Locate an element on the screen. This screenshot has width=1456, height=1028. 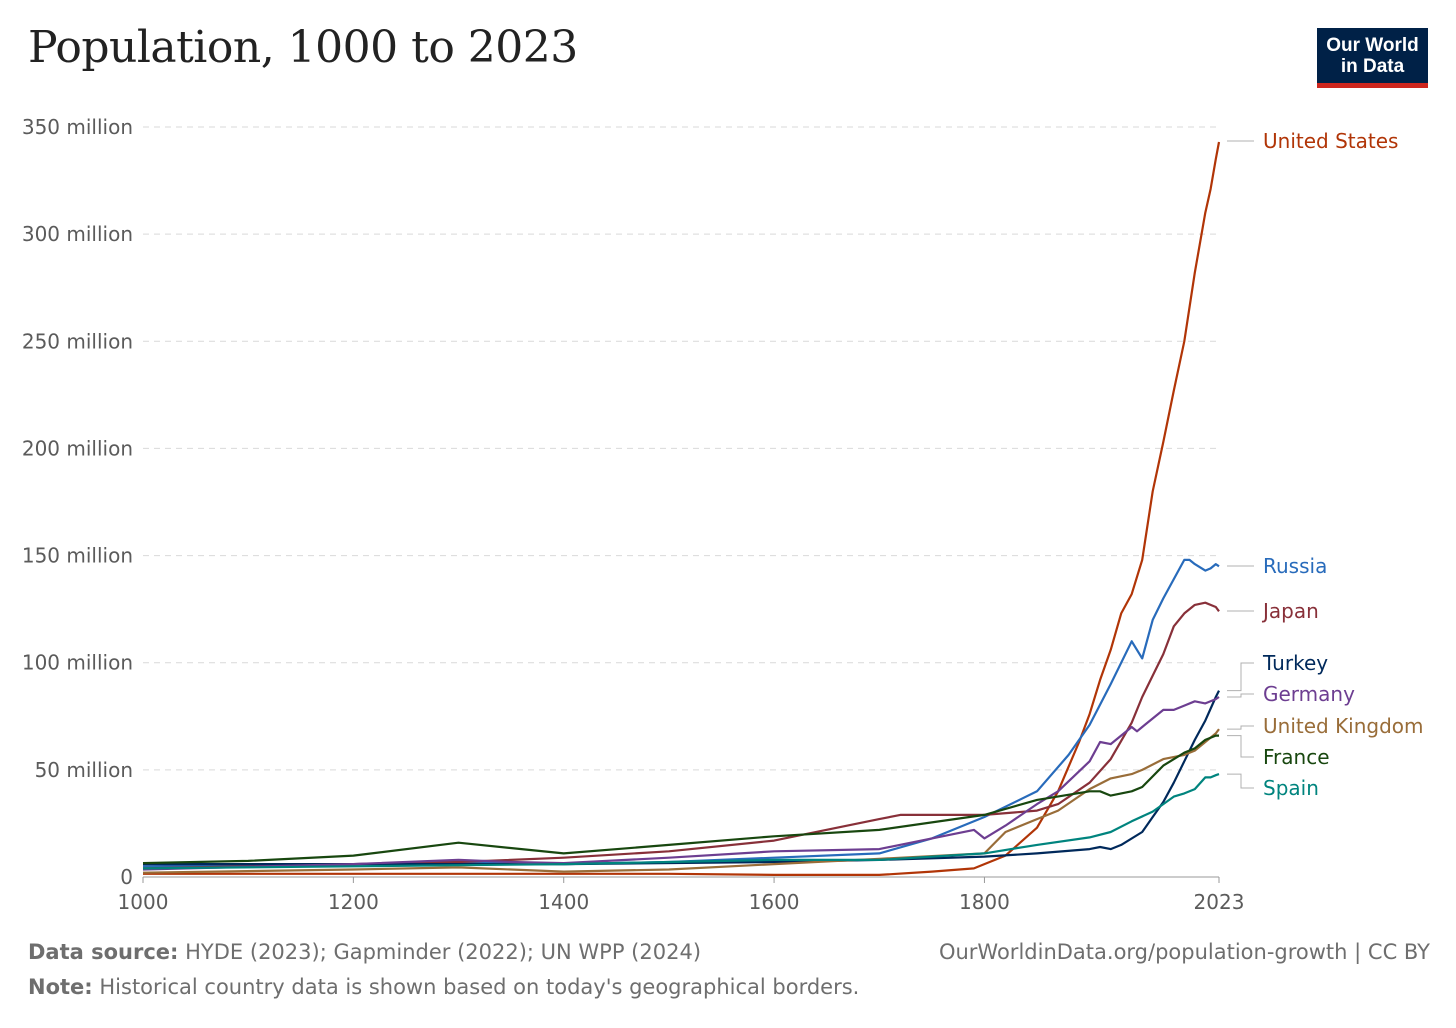
note-label: Note: is located at coordinates (60, 987).